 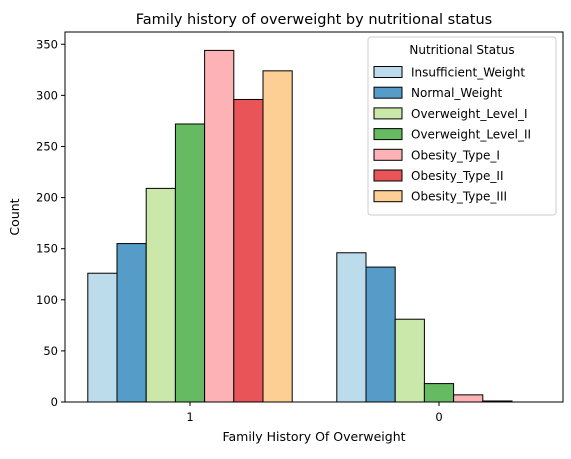 I want to click on legend-label-overweight-level-i: Overweight_Level_I, so click(x=469, y=114).